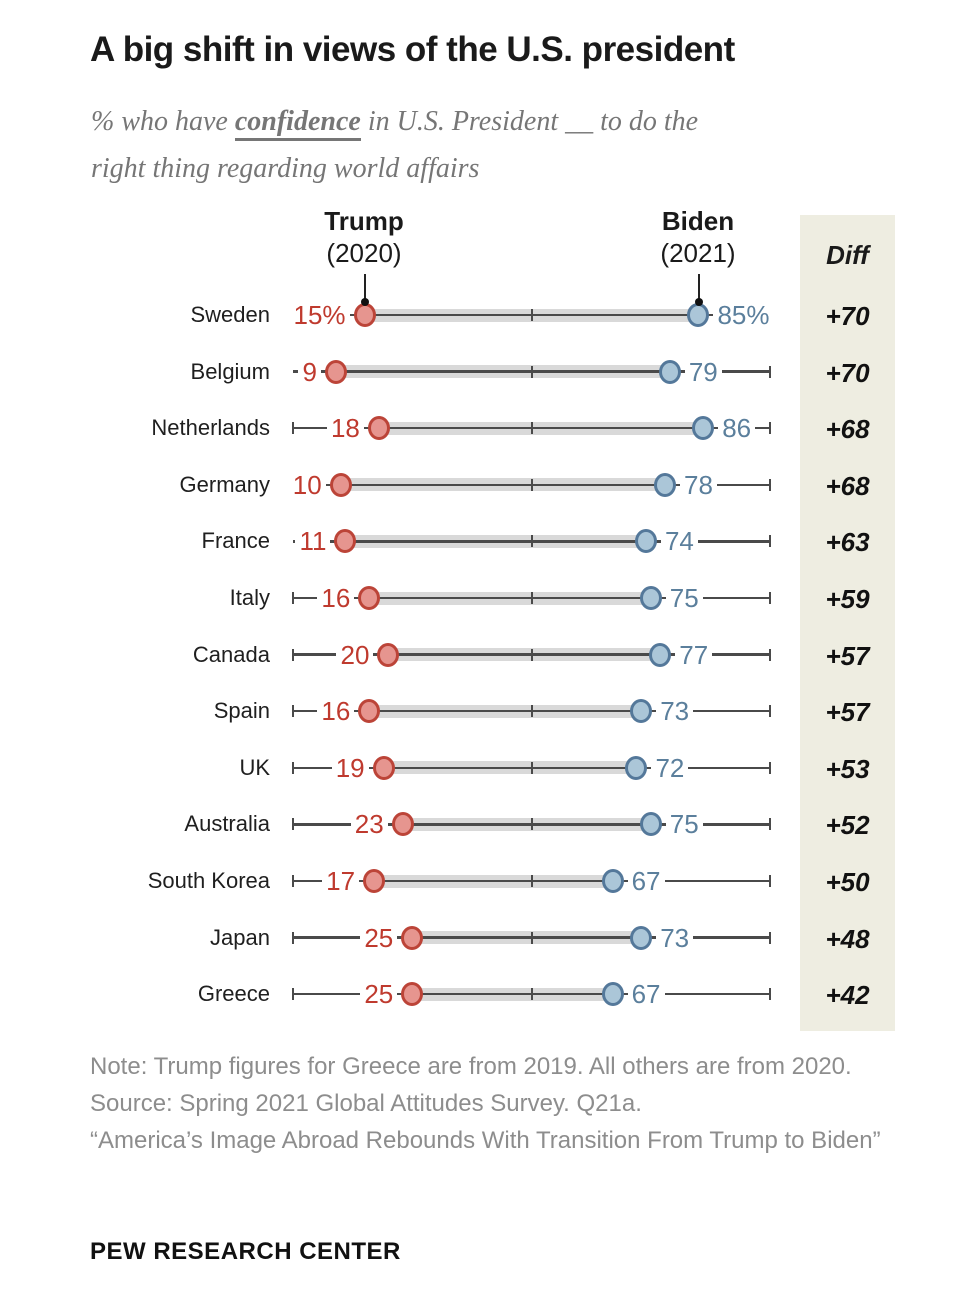 This screenshot has width=980, height=1292. What do you see at coordinates (847, 882) in the screenshot?
I see `diff-value: +50` at bounding box center [847, 882].